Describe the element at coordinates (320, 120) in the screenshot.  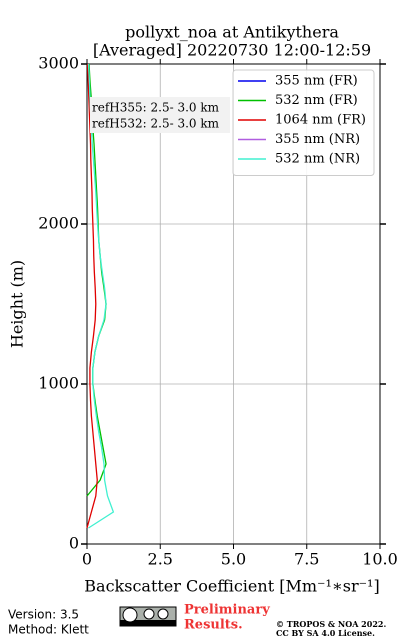
I see `legend-label: 1064 nm (FR)` at that location.